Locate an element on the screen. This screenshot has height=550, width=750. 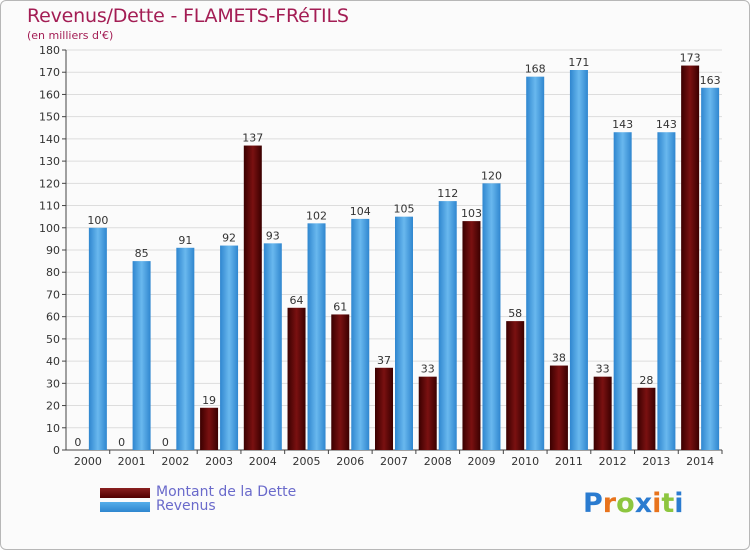
data-label-dette: 38 is located at coordinates (559, 358).